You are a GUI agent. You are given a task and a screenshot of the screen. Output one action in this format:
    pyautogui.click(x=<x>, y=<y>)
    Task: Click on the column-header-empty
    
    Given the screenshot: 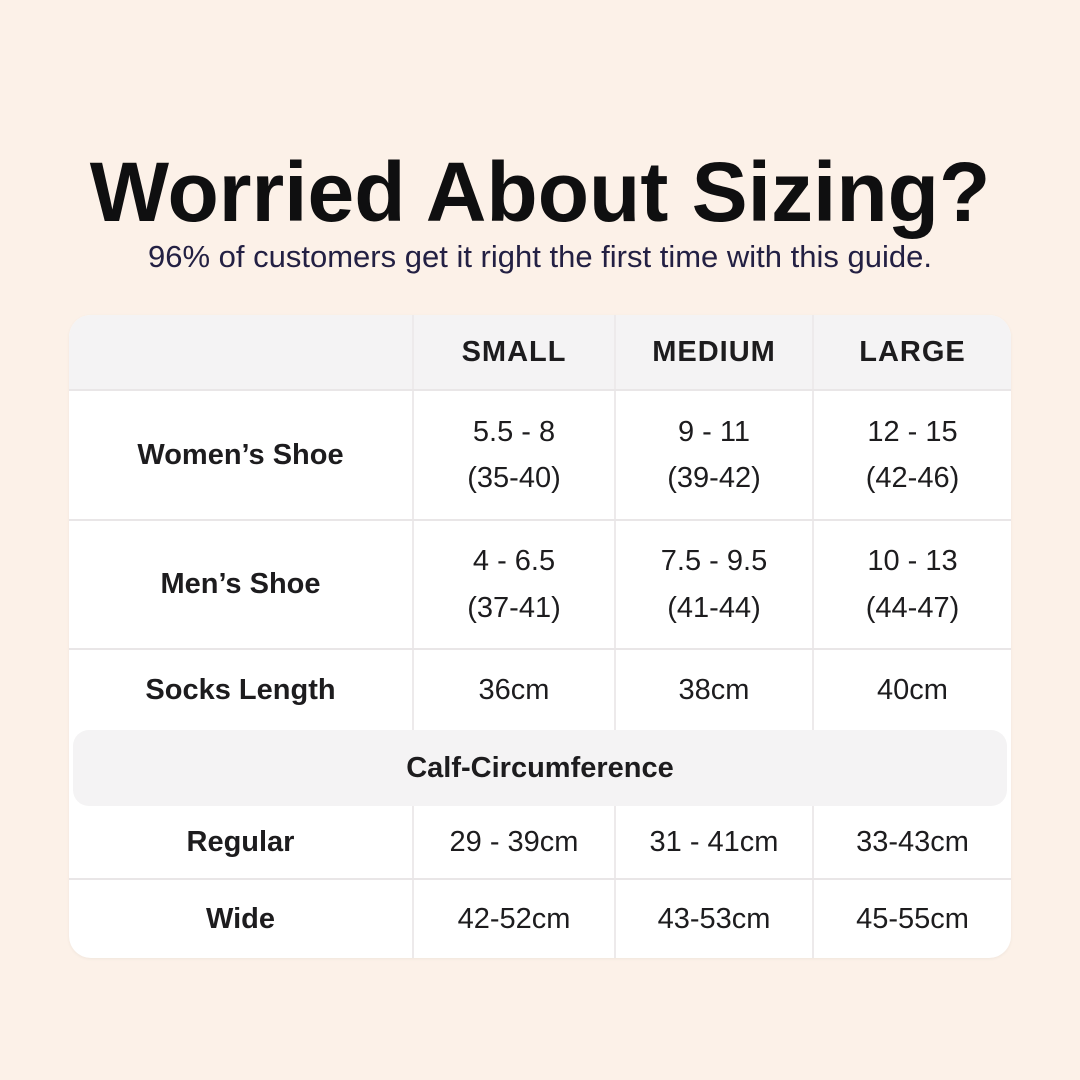 What is the action you would take?
    pyautogui.click(x=240, y=352)
    